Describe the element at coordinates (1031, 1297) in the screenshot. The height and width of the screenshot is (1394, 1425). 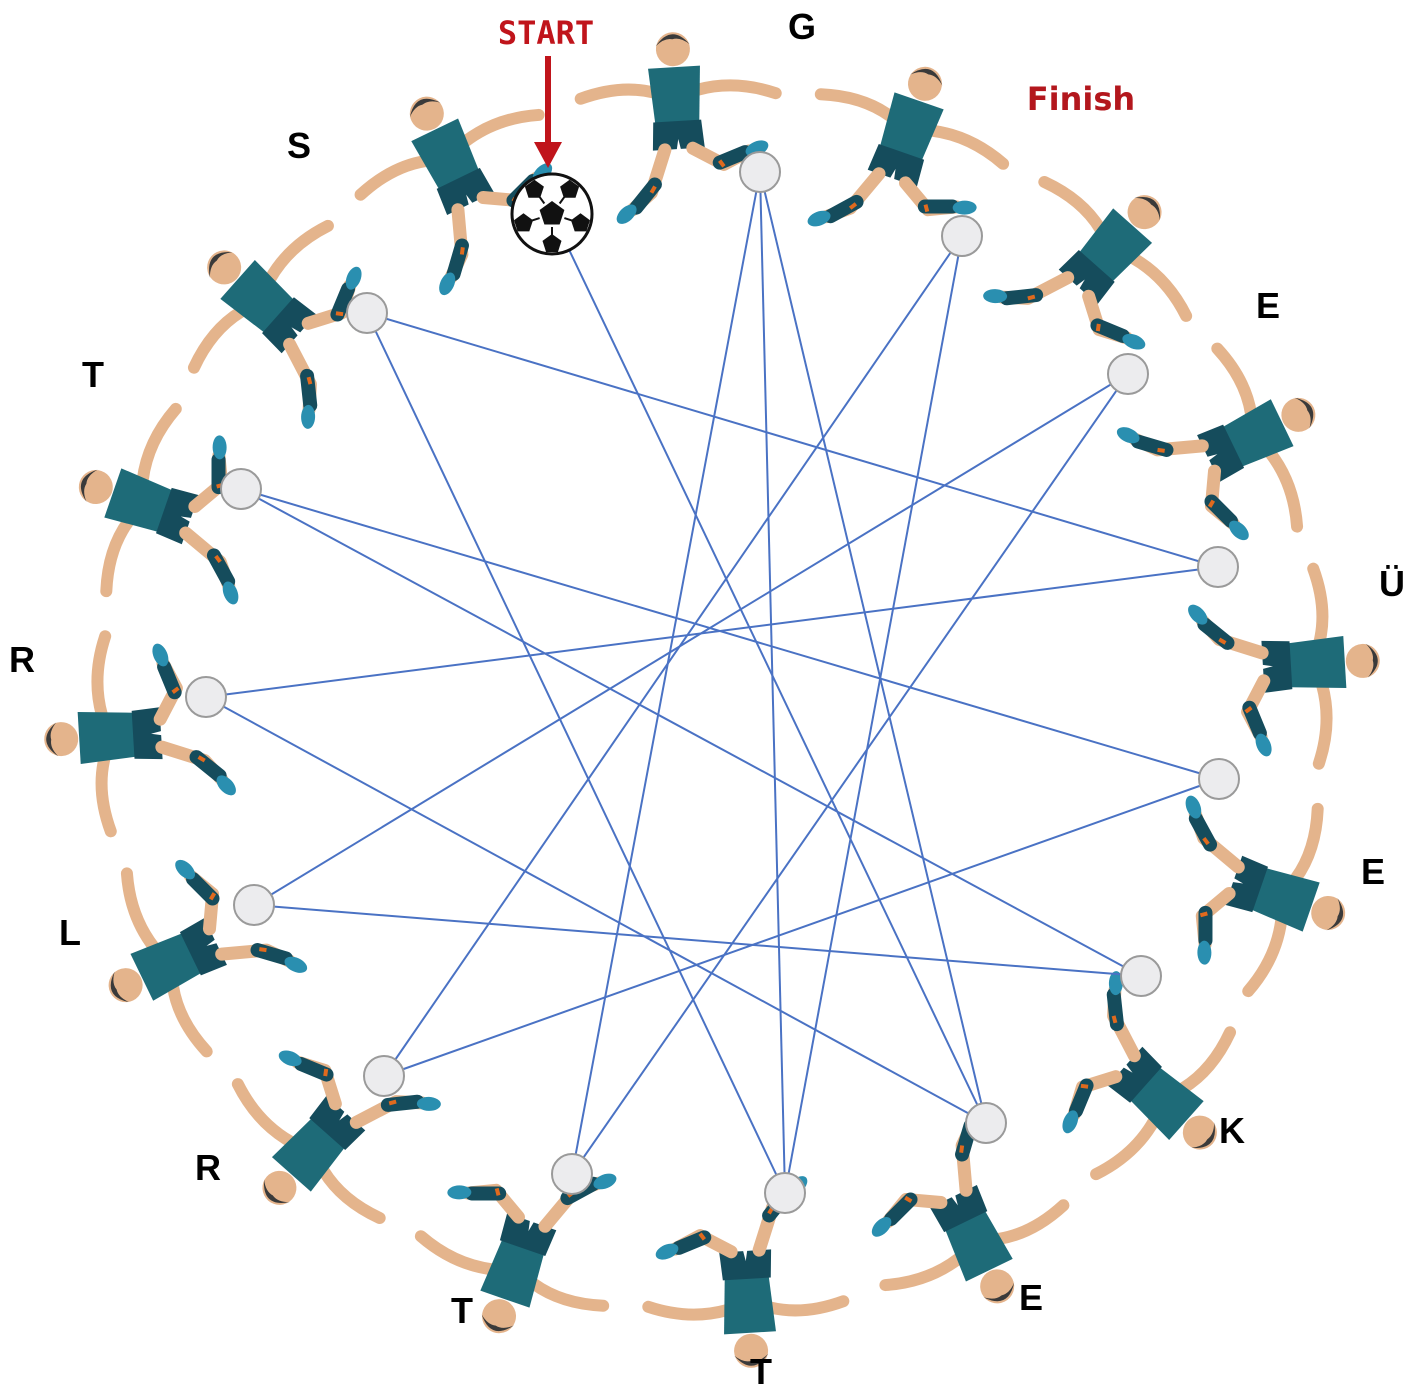
I see `letter-e-3: E` at that location.